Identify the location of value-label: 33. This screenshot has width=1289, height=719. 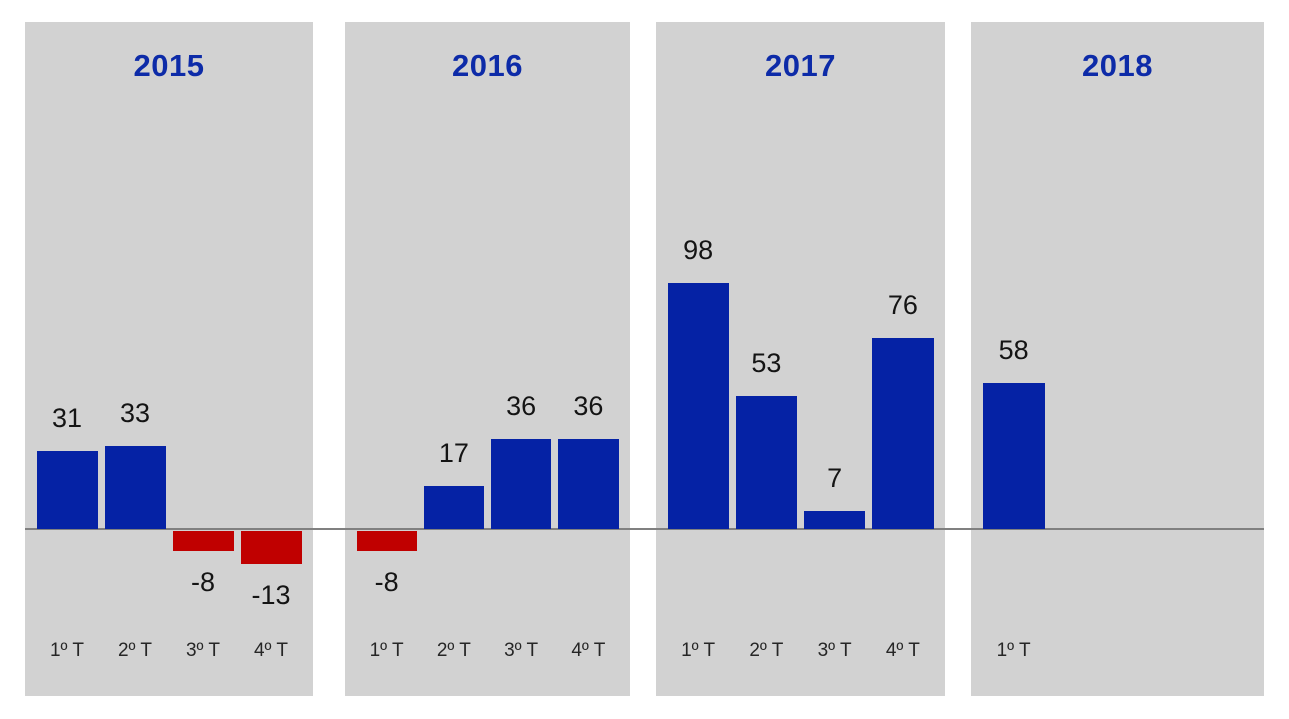
(135, 413).